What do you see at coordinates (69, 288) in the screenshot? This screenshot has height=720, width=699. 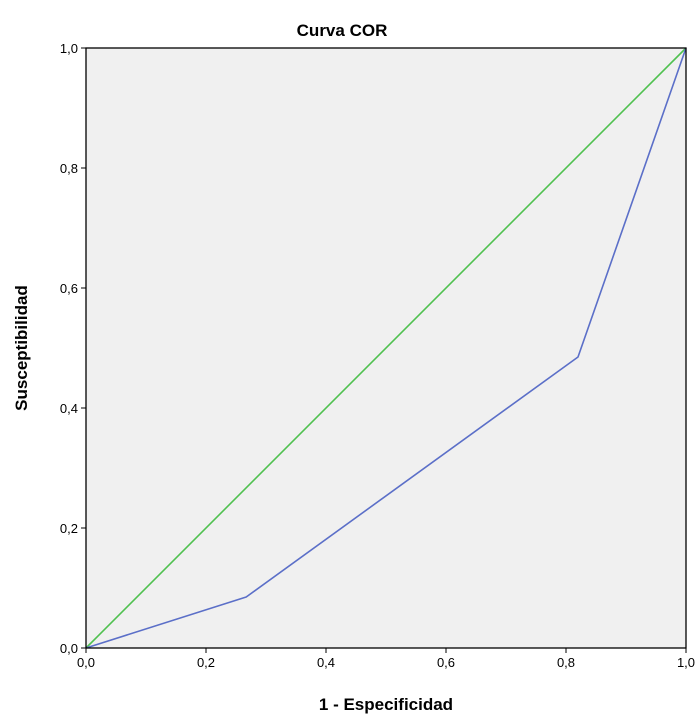 I see `y-tick-label: 0,6` at bounding box center [69, 288].